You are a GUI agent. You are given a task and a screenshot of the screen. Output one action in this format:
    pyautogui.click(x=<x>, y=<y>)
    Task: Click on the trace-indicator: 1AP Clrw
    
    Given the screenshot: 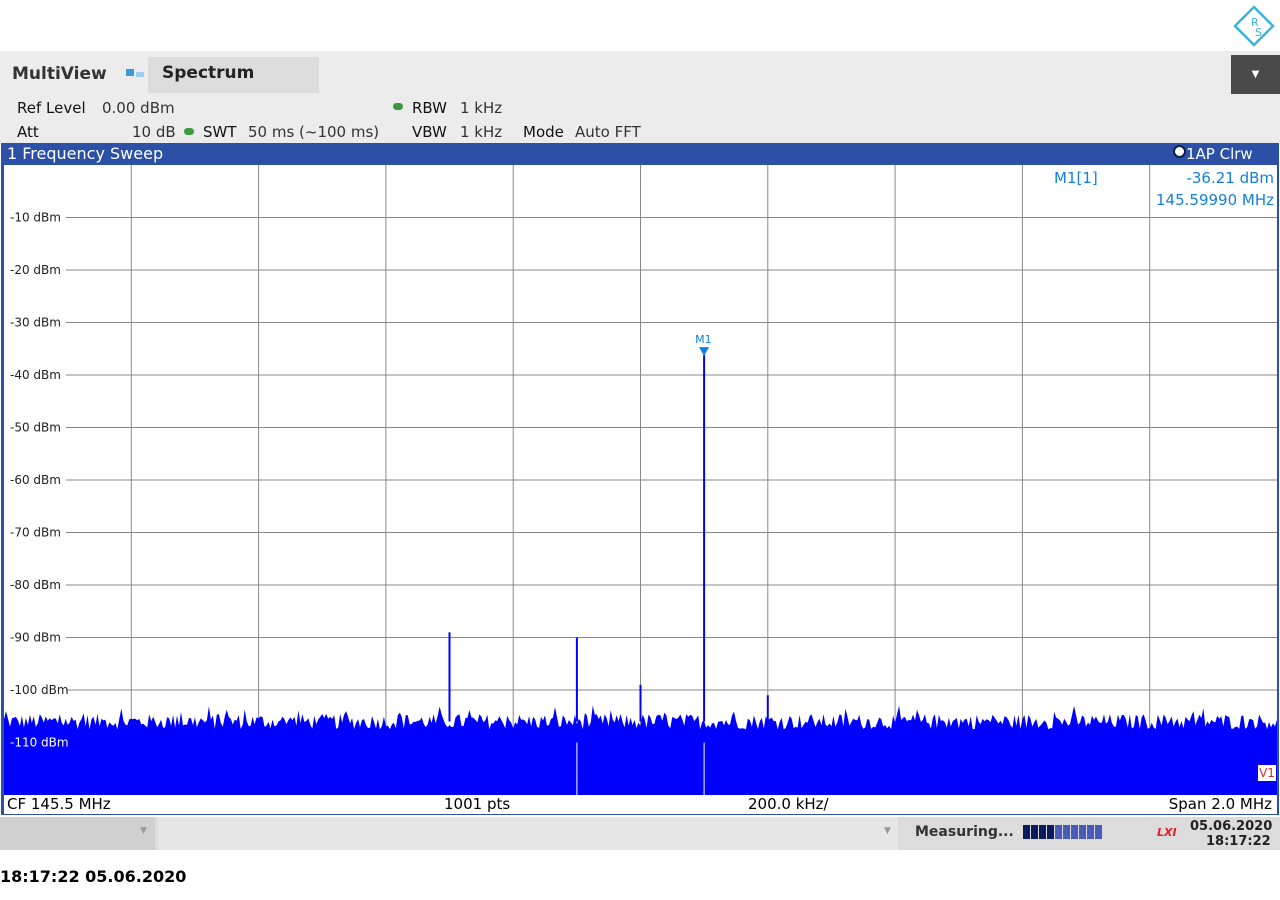 What is the action you would take?
    pyautogui.click(x=1213, y=154)
    